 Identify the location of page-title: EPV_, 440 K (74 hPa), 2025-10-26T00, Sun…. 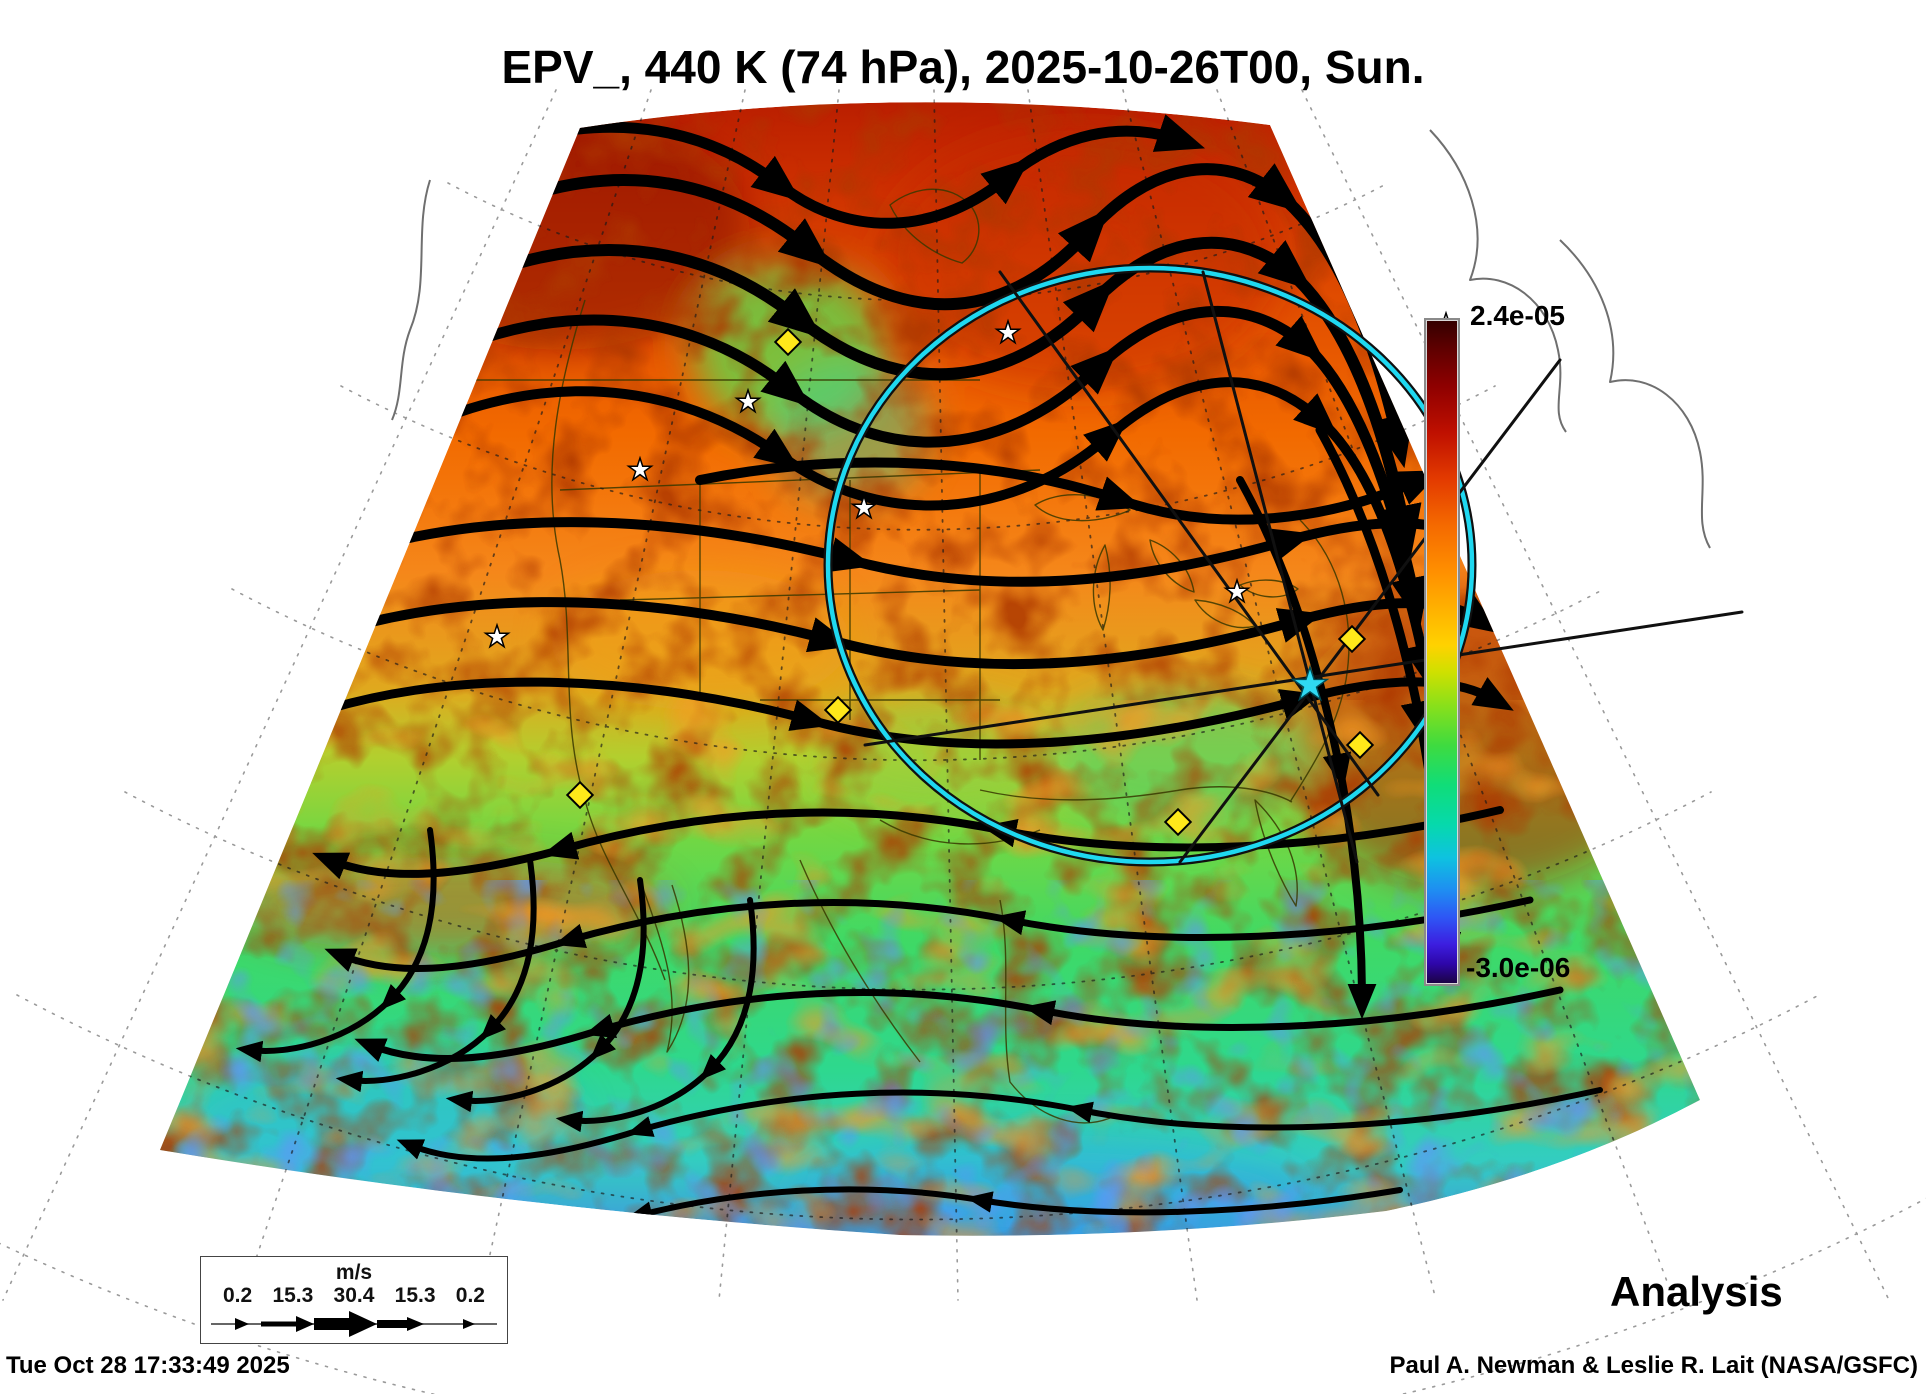
(963, 67).